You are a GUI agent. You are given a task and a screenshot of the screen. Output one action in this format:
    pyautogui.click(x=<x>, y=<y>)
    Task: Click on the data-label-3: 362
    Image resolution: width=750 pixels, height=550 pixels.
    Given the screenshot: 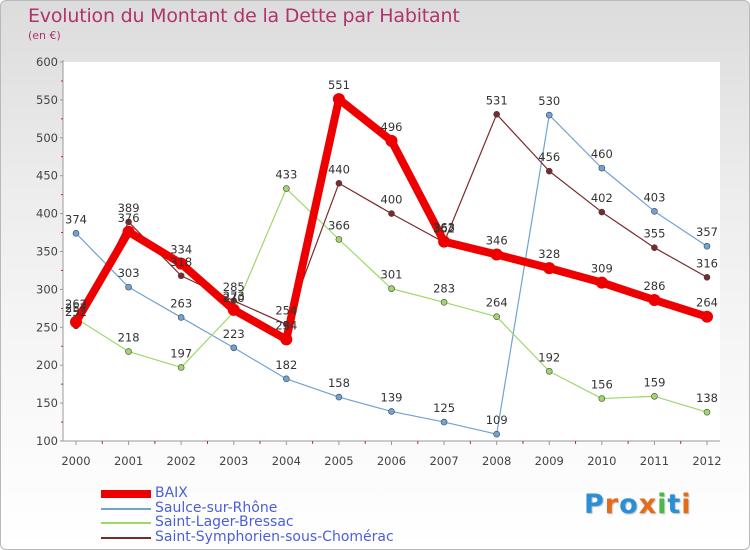 What is the action you would take?
    pyautogui.click(x=444, y=228)
    